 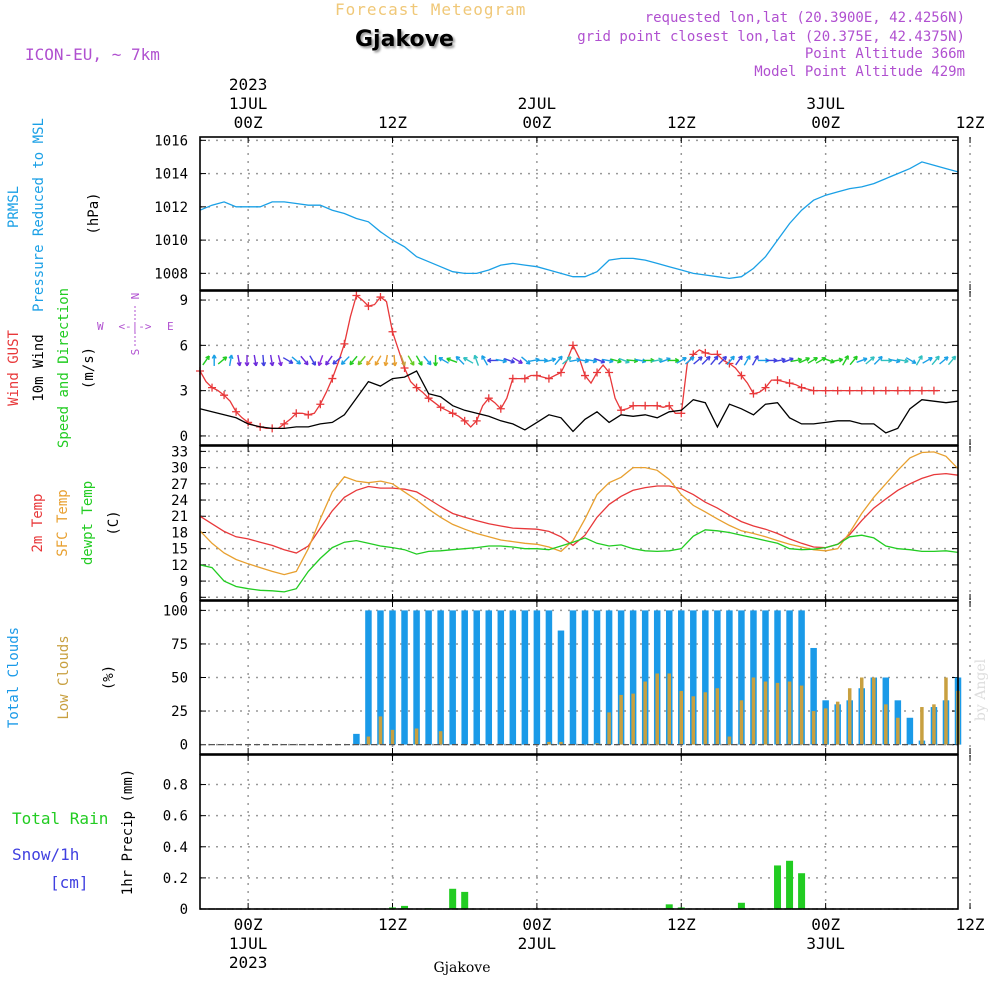 I want to click on bottom-time-label: 2JUL, so click(x=537, y=943).